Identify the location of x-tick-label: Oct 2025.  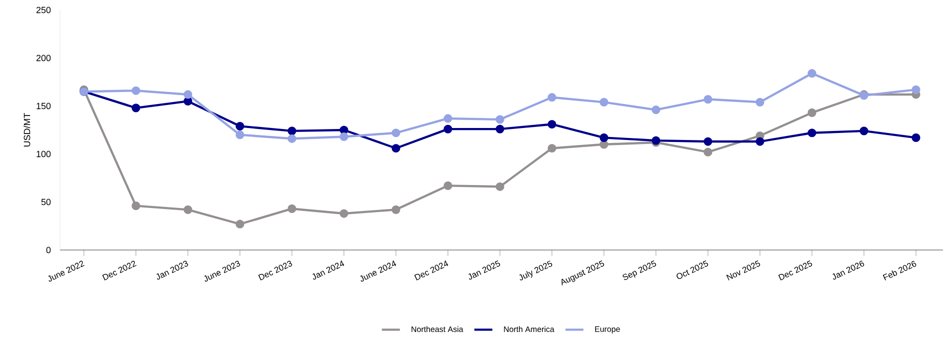
(692, 269).